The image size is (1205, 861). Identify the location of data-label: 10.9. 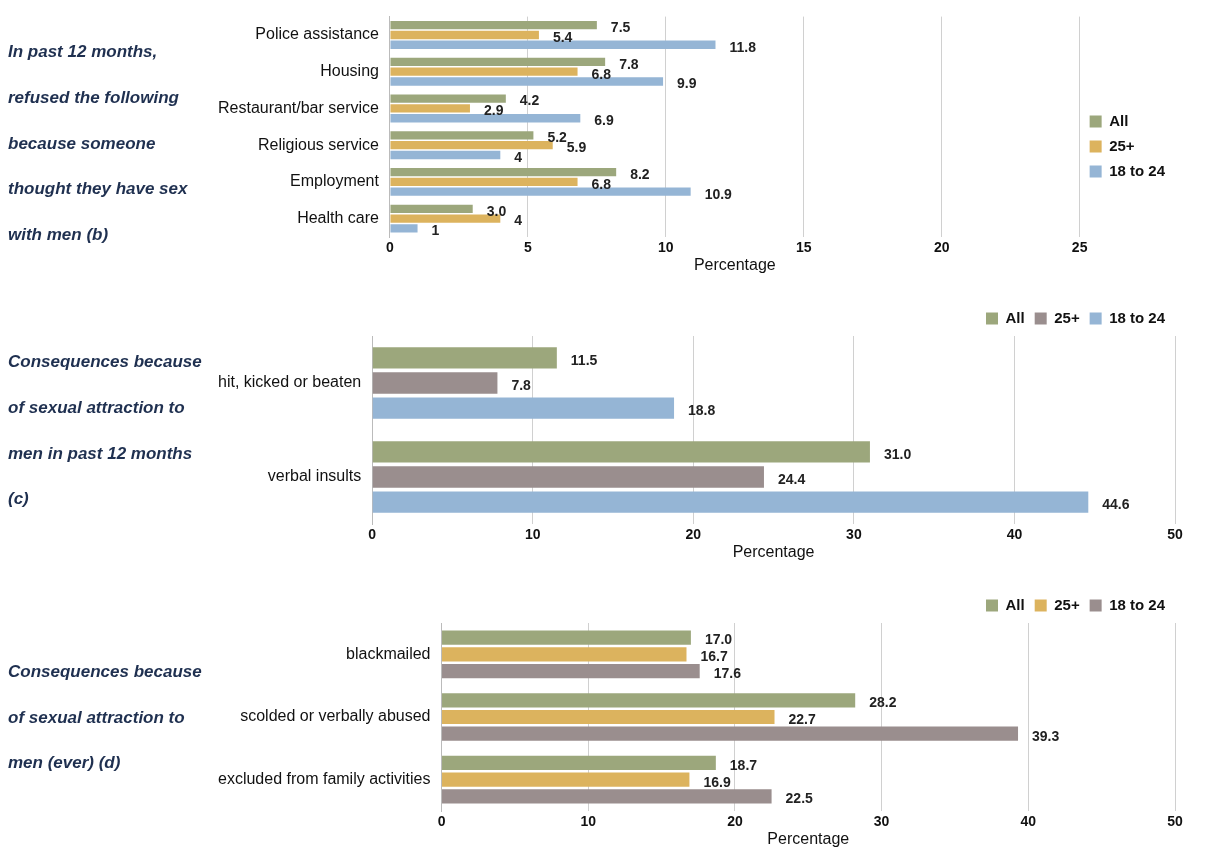
(718, 193).